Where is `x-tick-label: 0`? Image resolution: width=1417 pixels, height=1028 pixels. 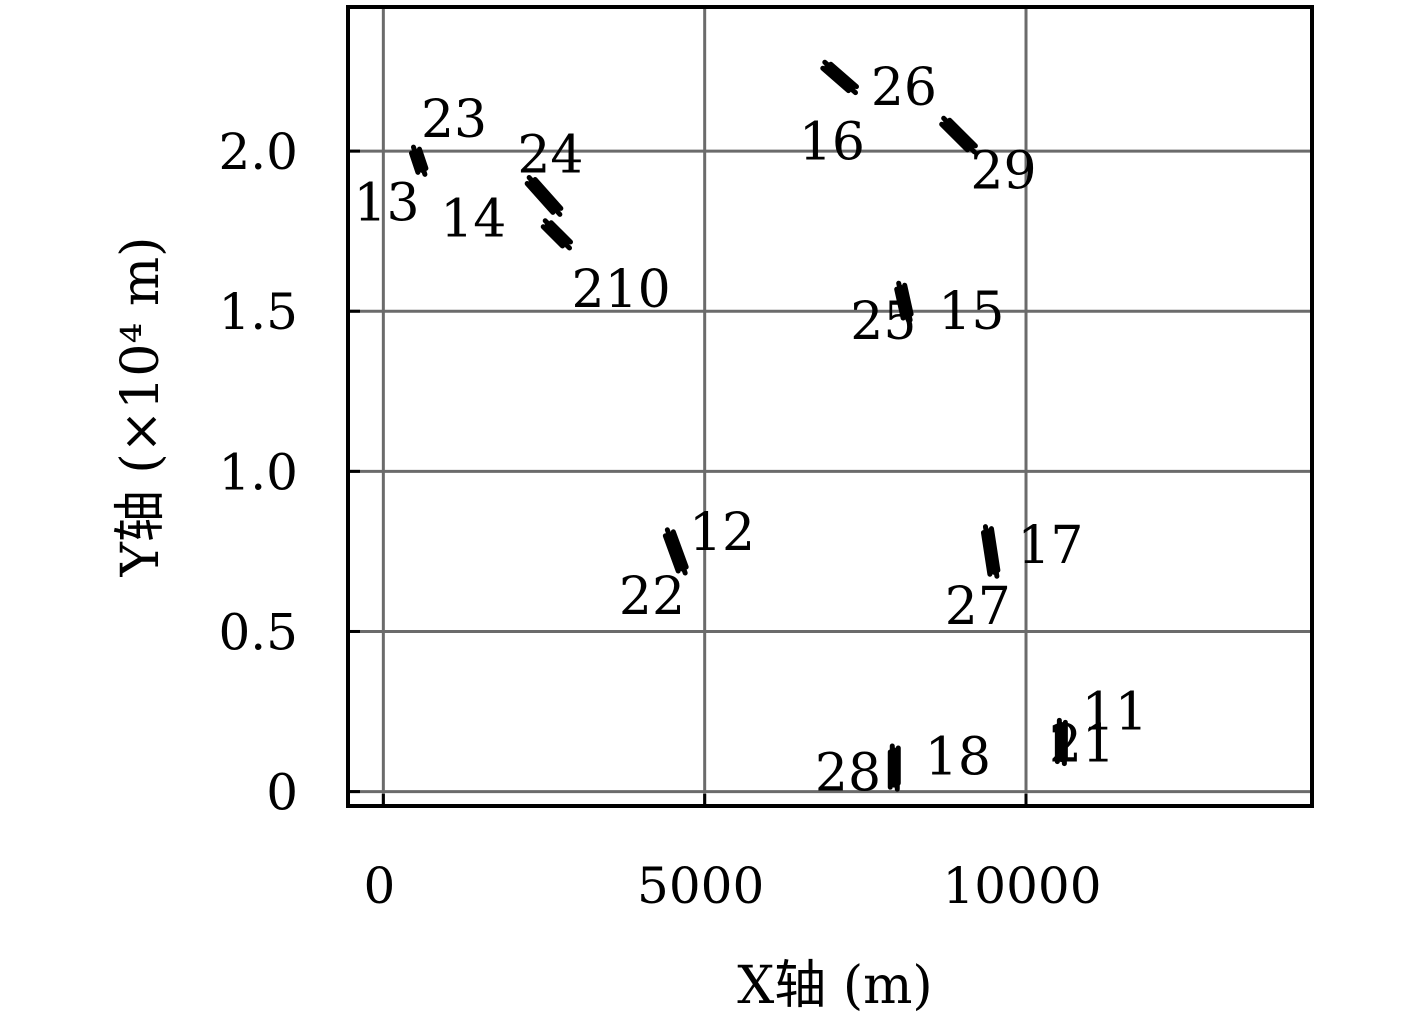 x-tick-label: 0 is located at coordinates (379, 886).